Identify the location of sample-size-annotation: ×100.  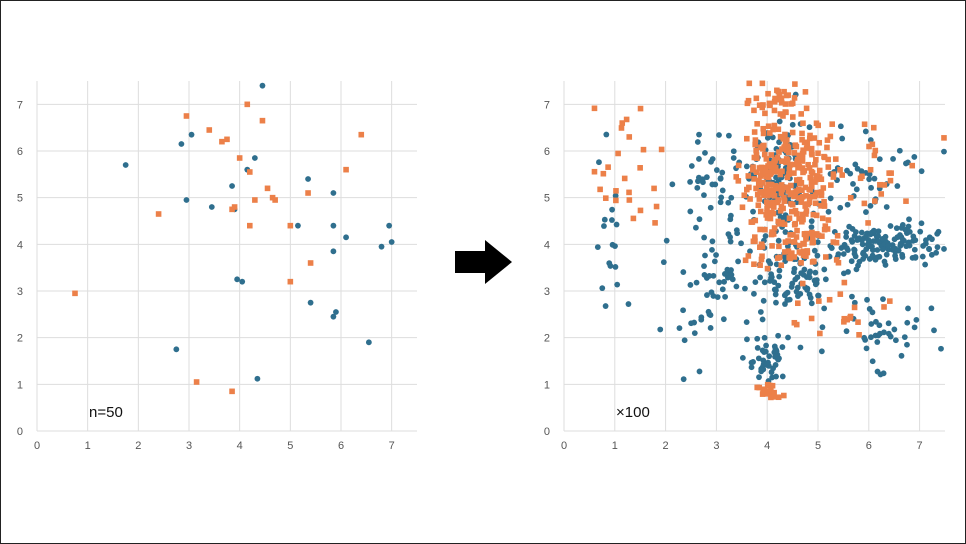
(633, 412).